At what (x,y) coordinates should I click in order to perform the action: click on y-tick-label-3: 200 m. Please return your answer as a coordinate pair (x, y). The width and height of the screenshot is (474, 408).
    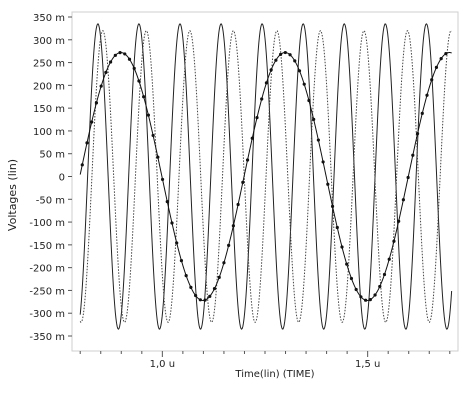
    Looking at the image, I should click on (49, 86).